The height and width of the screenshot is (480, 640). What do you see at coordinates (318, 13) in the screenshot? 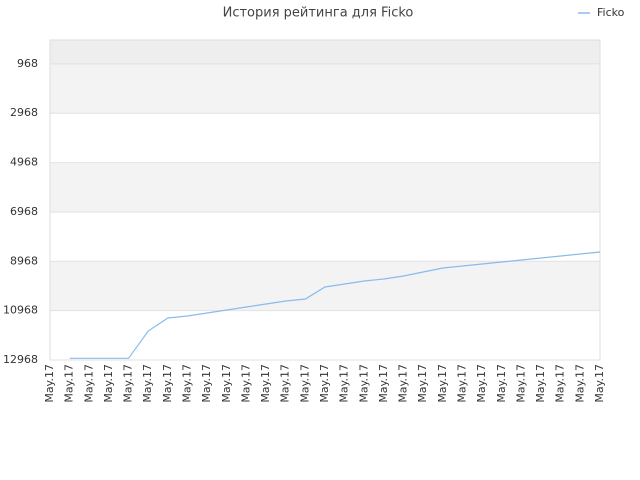
I see `chart-title: История рейтинга для Ficko` at bounding box center [318, 13].